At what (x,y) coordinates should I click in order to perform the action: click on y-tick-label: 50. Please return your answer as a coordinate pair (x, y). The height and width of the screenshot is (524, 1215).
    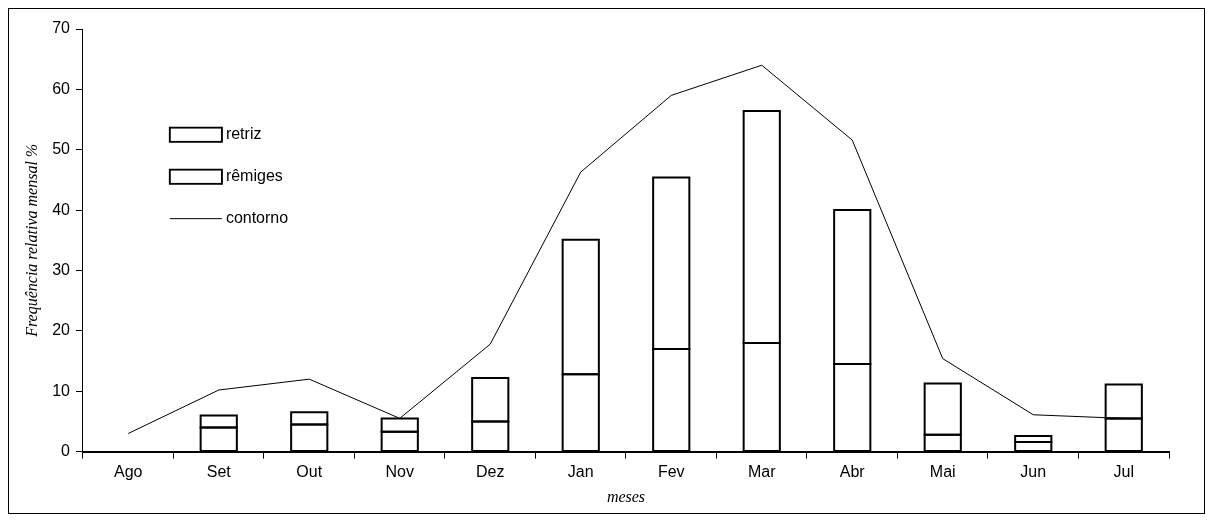
    Looking at the image, I should click on (61, 149).